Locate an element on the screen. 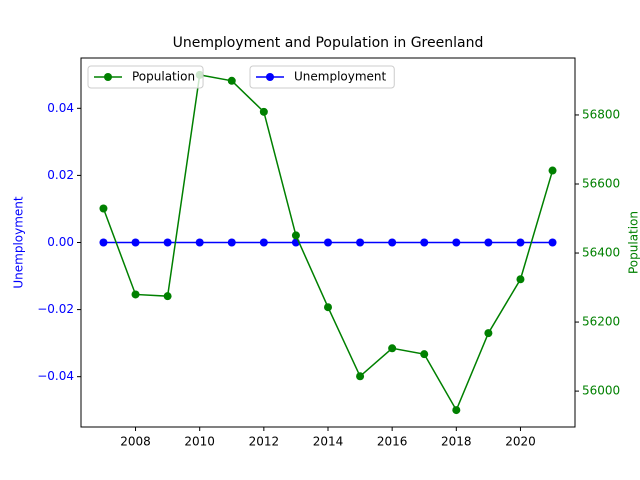  y2-tick-label: 56200 is located at coordinates (601, 322).